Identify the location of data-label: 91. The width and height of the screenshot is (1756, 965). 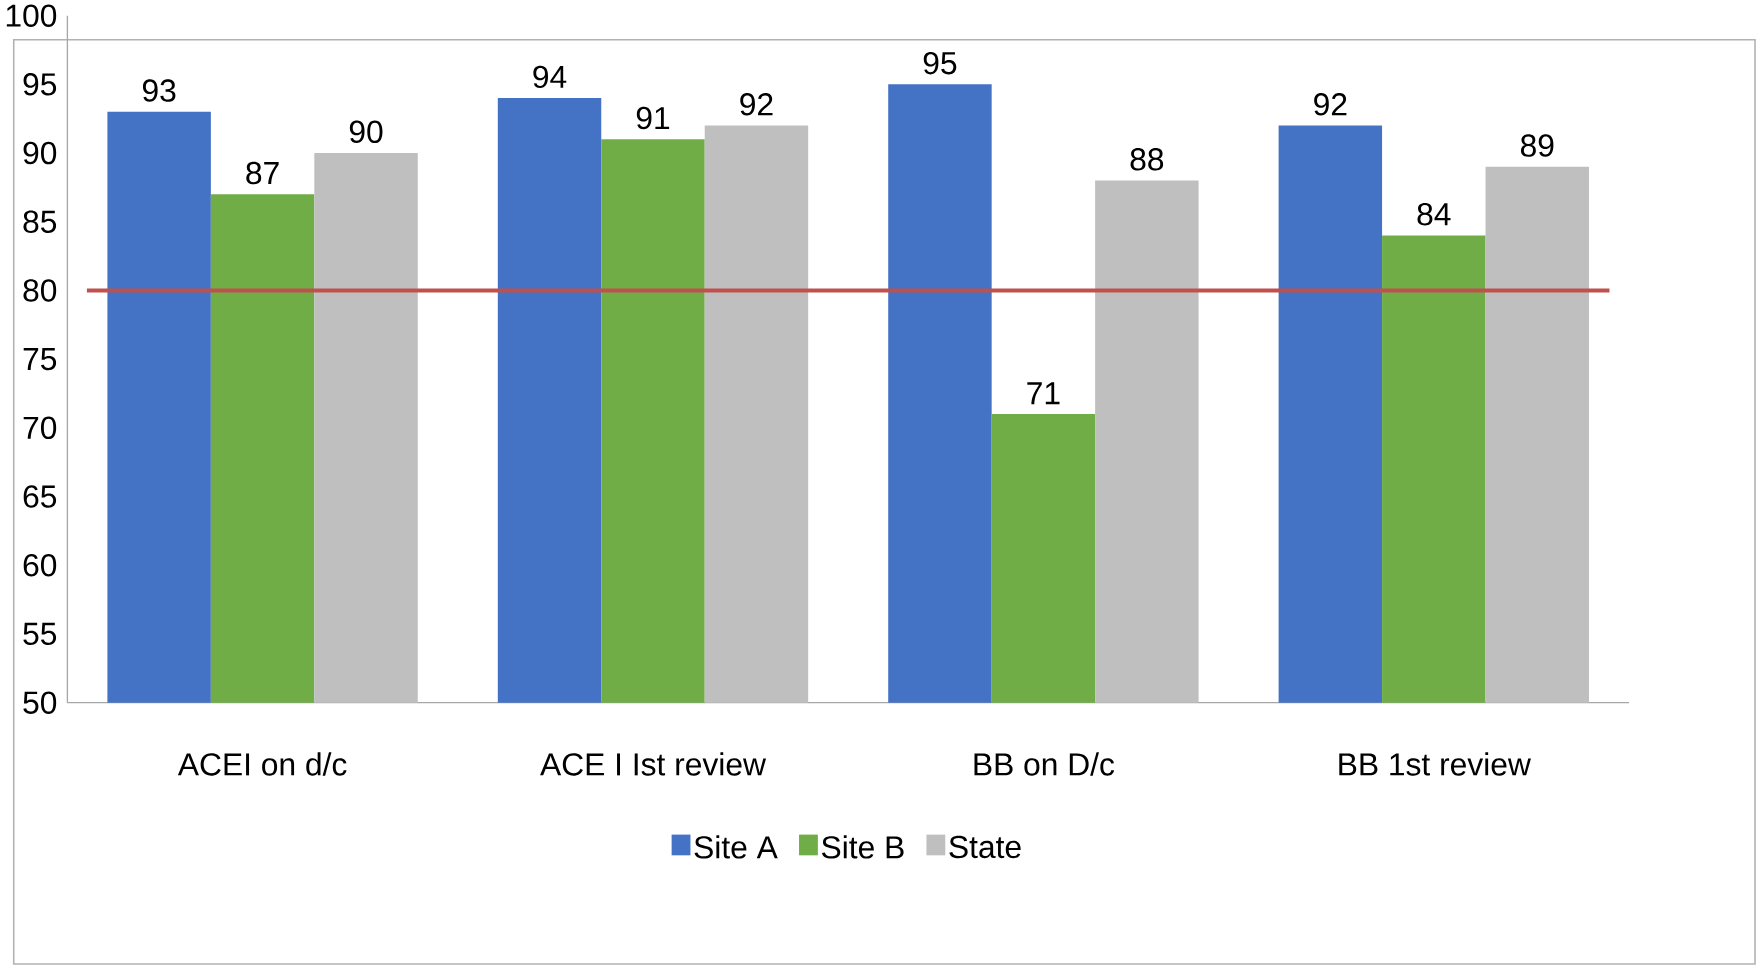
(653, 118).